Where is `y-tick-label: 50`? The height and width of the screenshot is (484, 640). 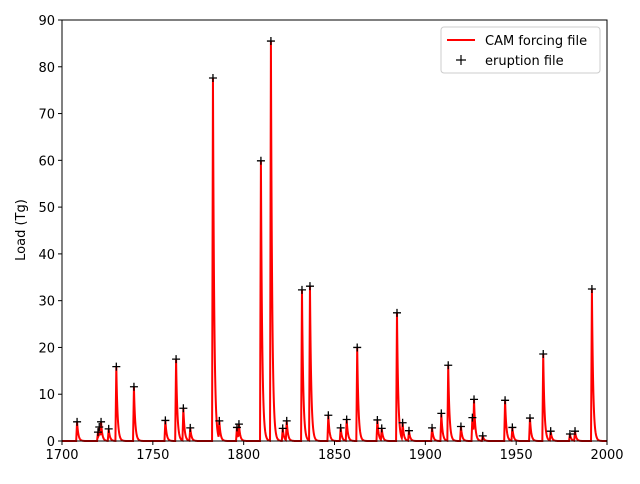 y-tick-label: 50 is located at coordinates (46, 208).